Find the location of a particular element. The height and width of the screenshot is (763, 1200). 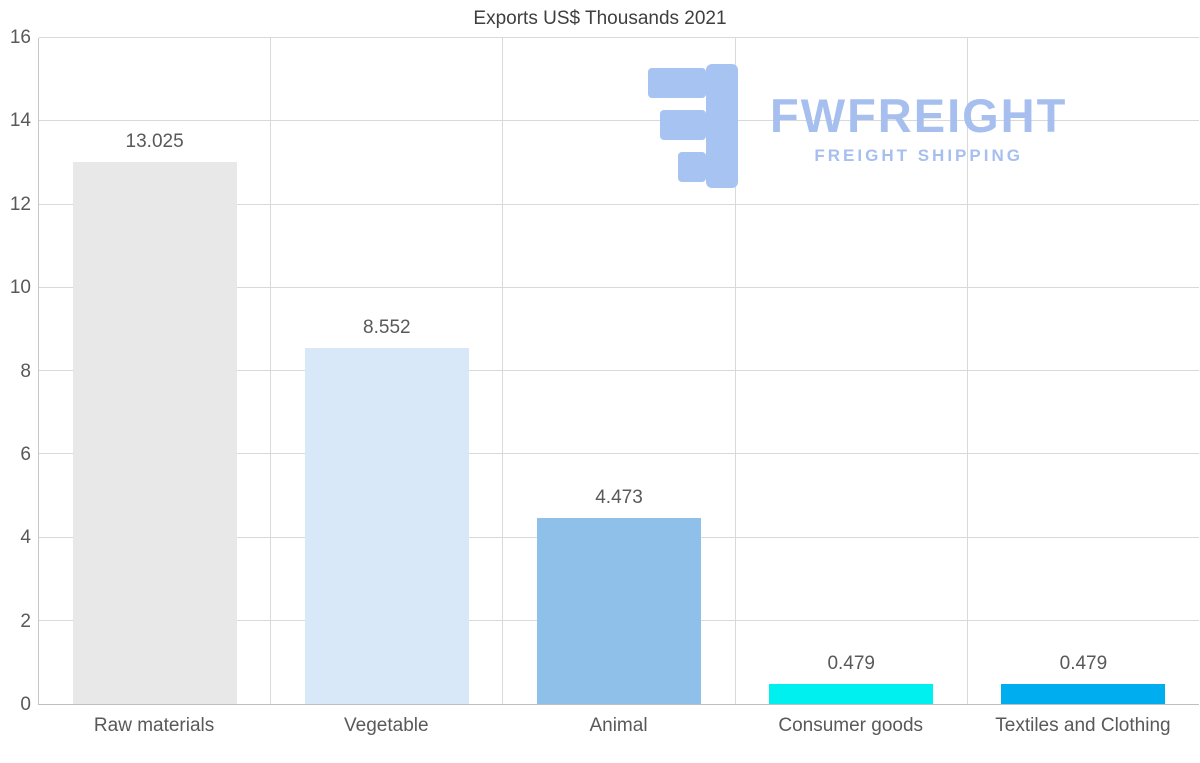

bar-value-label: 4.473 is located at coordinates (619, 497).